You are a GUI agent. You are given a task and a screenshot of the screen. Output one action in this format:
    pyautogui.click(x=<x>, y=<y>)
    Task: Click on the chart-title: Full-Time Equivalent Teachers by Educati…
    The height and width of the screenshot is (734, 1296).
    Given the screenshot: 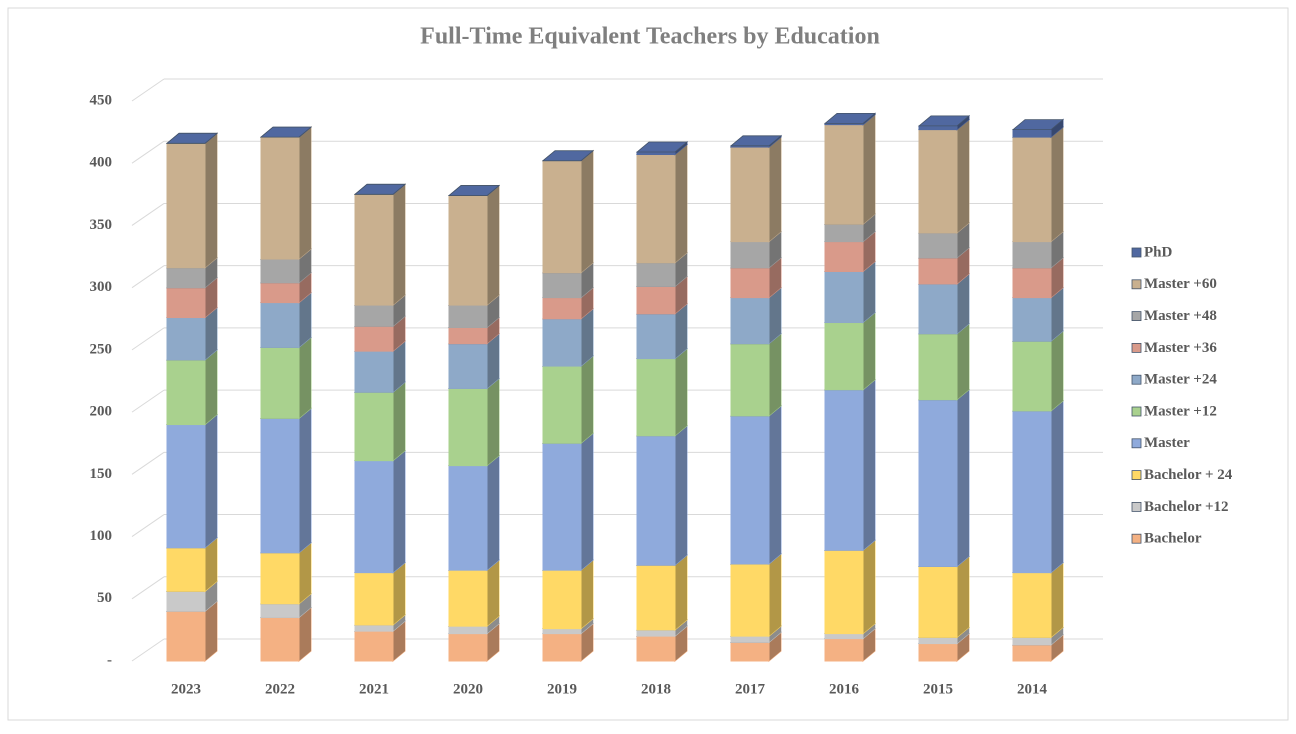 What is the action you would take?
    pyautogui.click(x=650, y=37)
    